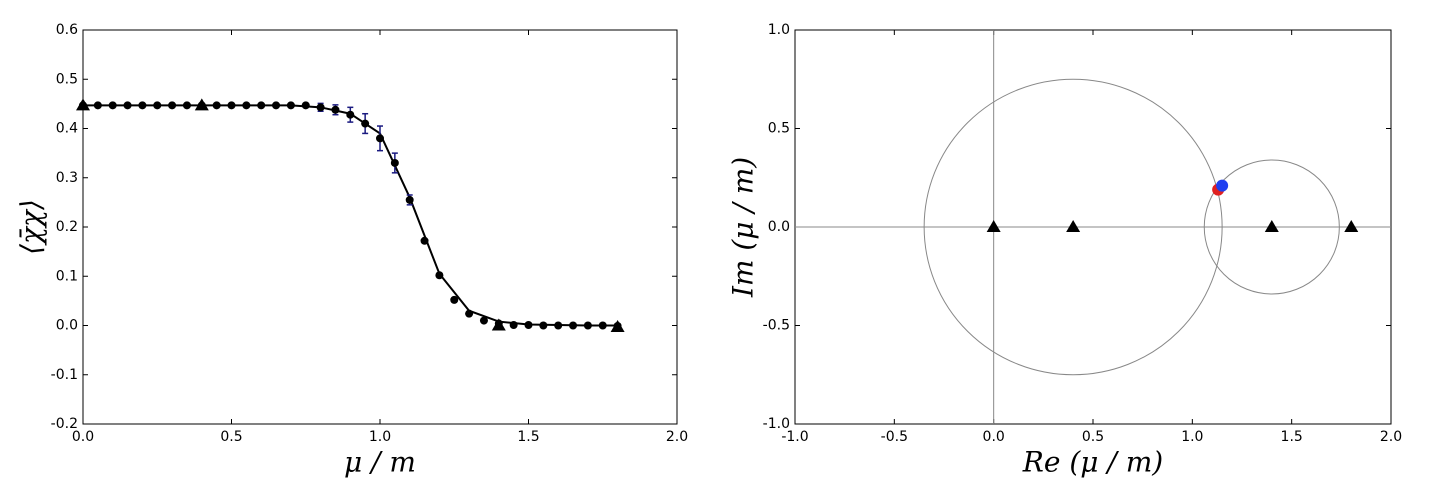  I want to click on y-axis-title: Im (μ / m), so click(743, 227).